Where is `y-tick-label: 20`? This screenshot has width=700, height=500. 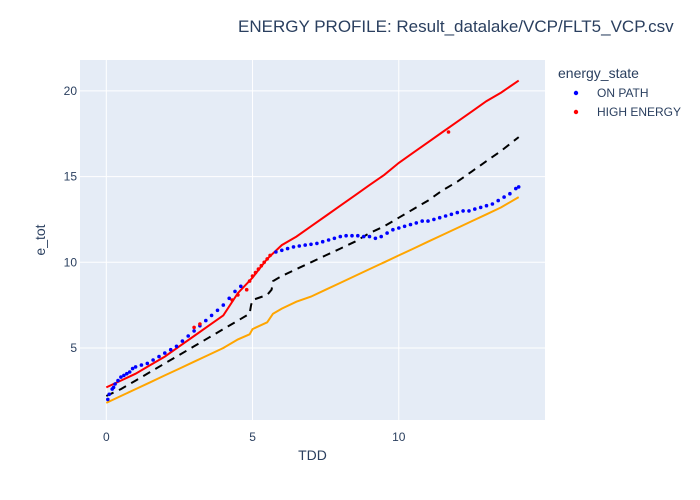 y-tick-label: 20 is located at coordinates (71, 91).